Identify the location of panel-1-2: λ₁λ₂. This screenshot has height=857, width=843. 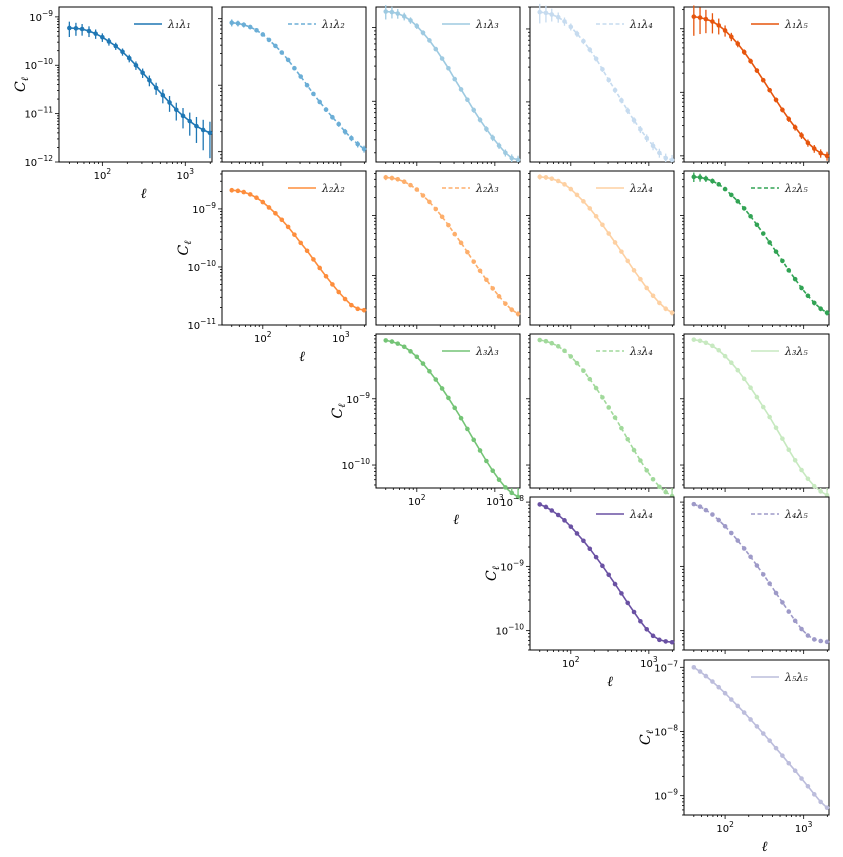
(292, 86).